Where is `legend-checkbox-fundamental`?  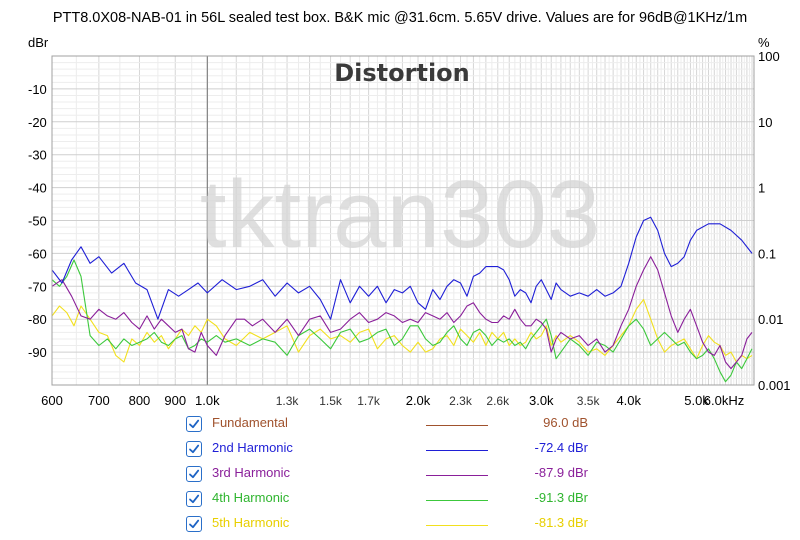
legend-checkbox-fundamental is located at coordinates (194, 424).